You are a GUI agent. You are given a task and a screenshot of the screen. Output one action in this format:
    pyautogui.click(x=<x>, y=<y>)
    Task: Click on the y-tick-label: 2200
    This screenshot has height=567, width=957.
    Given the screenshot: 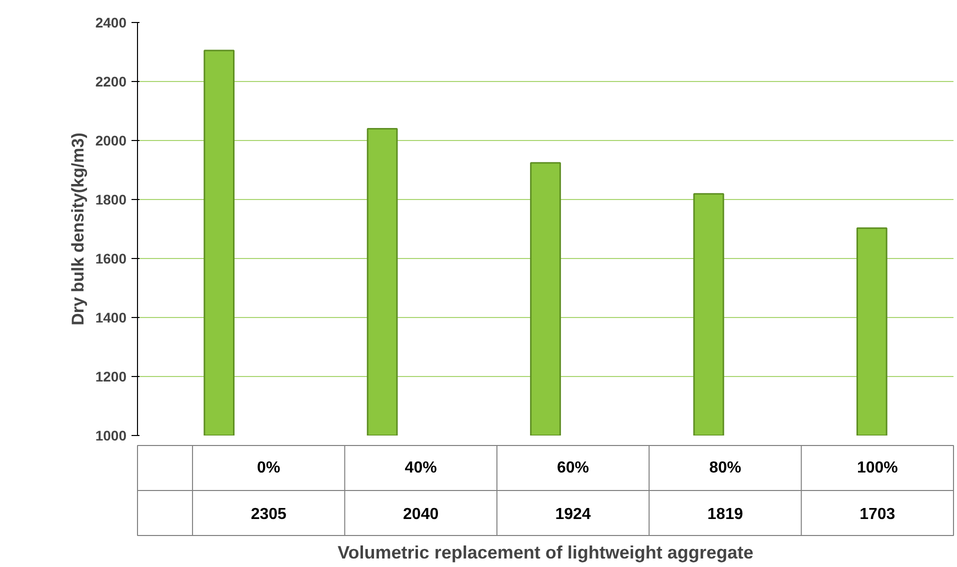 What is the action you would take?
    pyautogui.click(x=111, y=82)
    